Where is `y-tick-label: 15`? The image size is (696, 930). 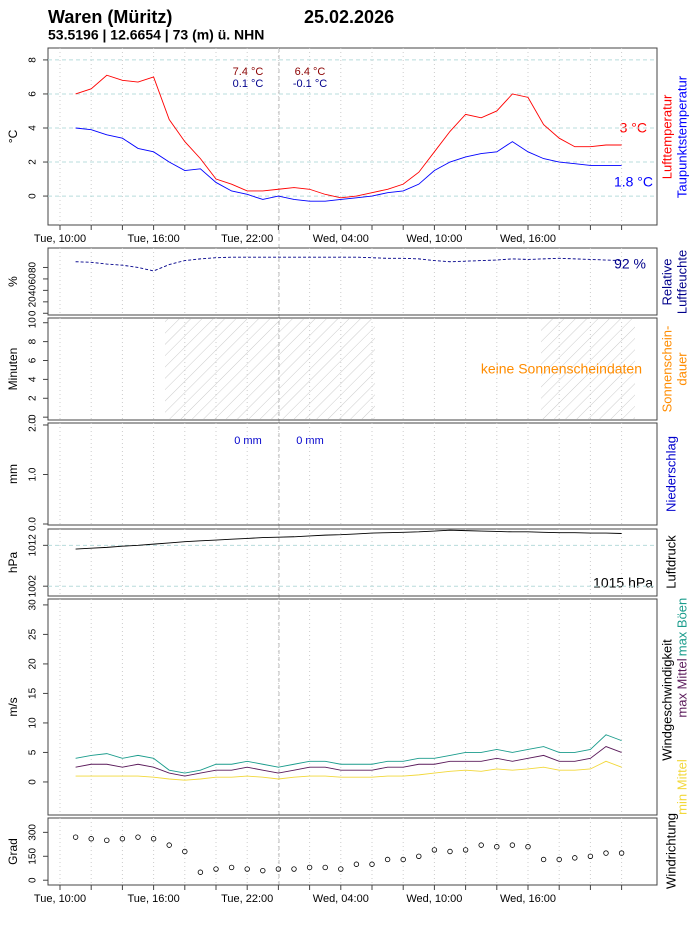 y-tick-label: 15 is located at coordinates (33, 693).